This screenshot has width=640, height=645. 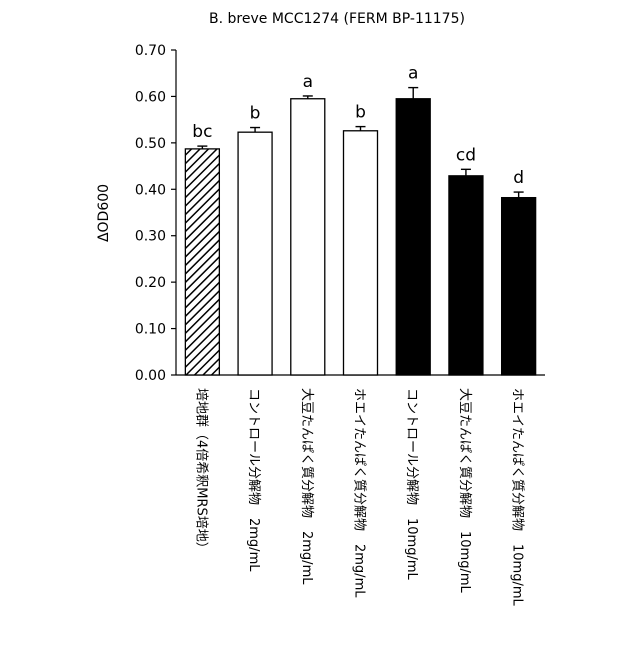 What do you see at coordinates (253, 480) in the screenshot?
I see `category-label: コントロール分解物 2mg/mL` at bounding box center [253, 480].